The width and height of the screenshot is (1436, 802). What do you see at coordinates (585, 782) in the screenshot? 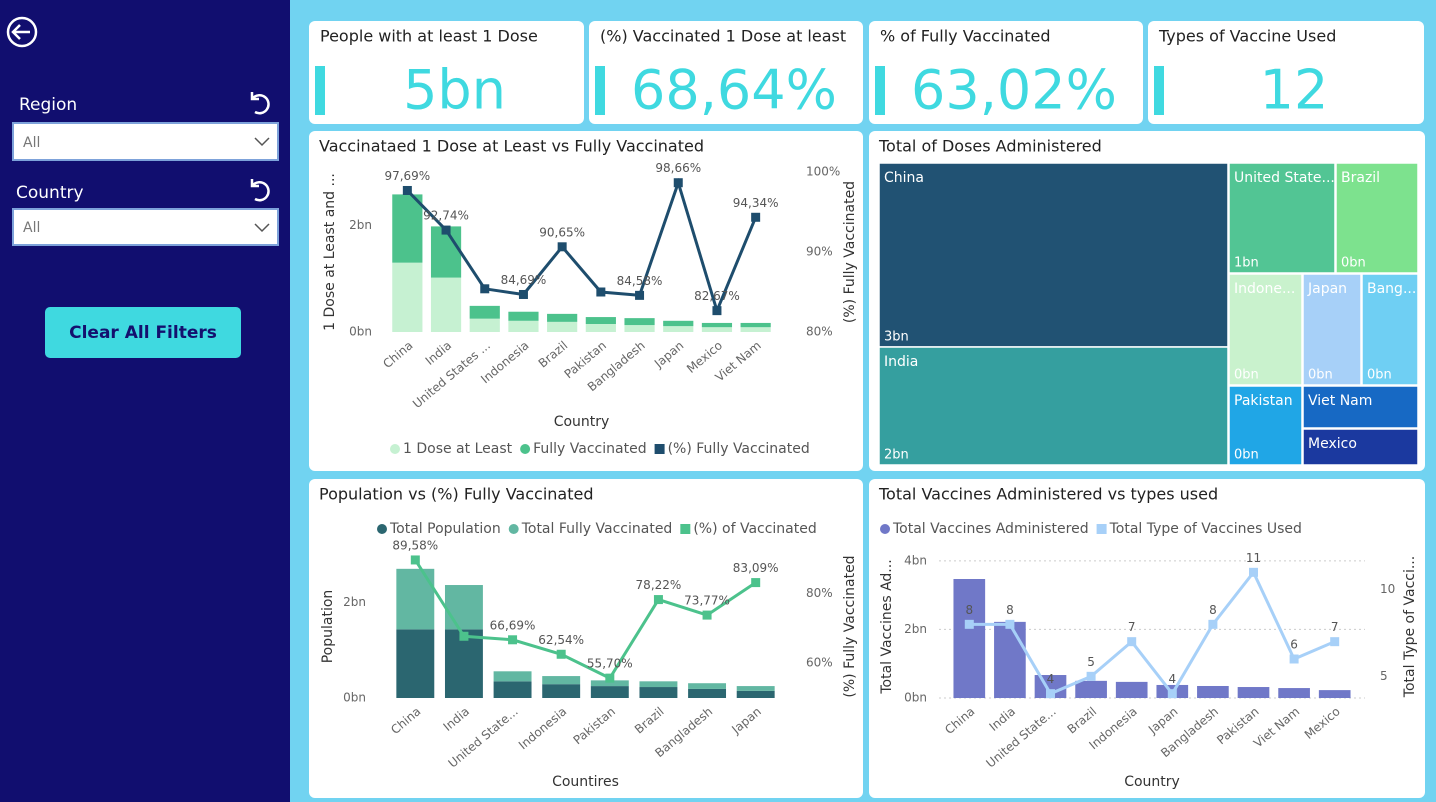
I see `x-axis-label: Countires` at bounding box center [585, 782].